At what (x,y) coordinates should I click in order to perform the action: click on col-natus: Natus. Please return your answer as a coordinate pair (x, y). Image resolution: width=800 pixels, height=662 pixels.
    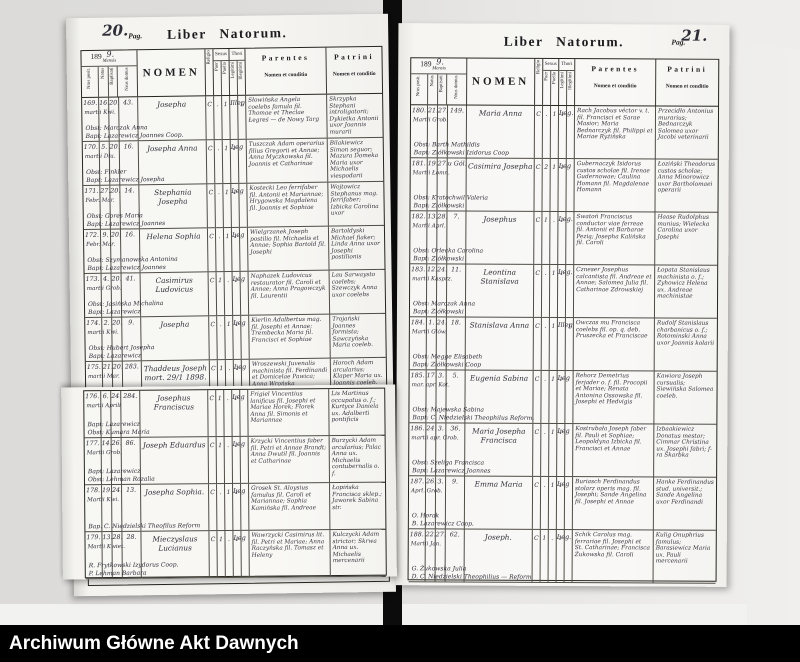
    Looking at the image, I should click on (103, 81).